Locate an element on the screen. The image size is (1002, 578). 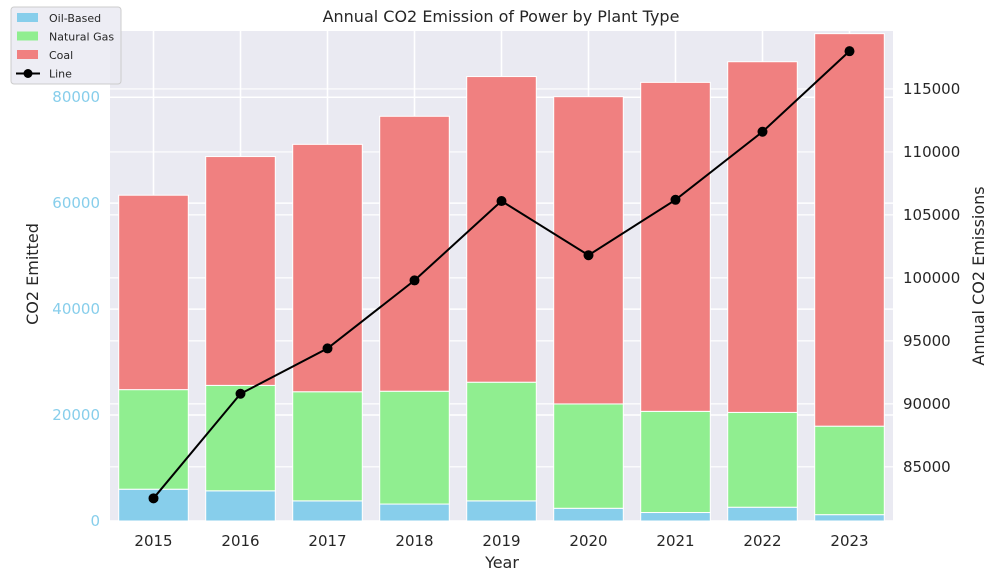
y-tick-label: 40000 is located at coordinates (76, 309).